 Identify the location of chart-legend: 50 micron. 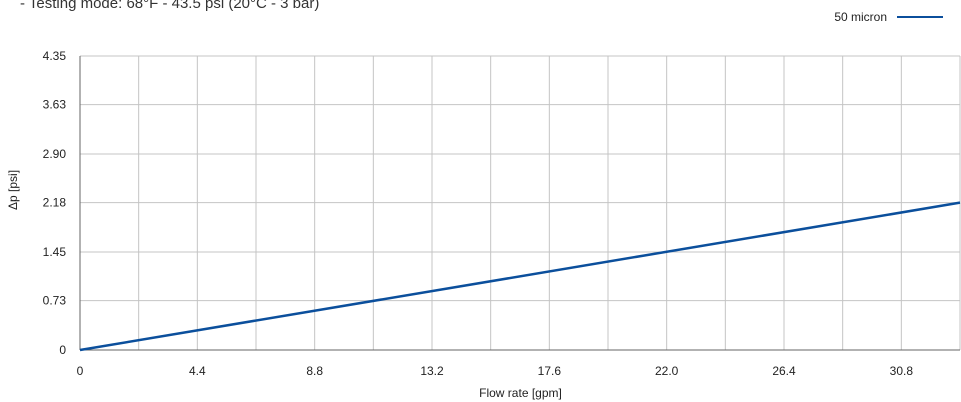
(888, 17).